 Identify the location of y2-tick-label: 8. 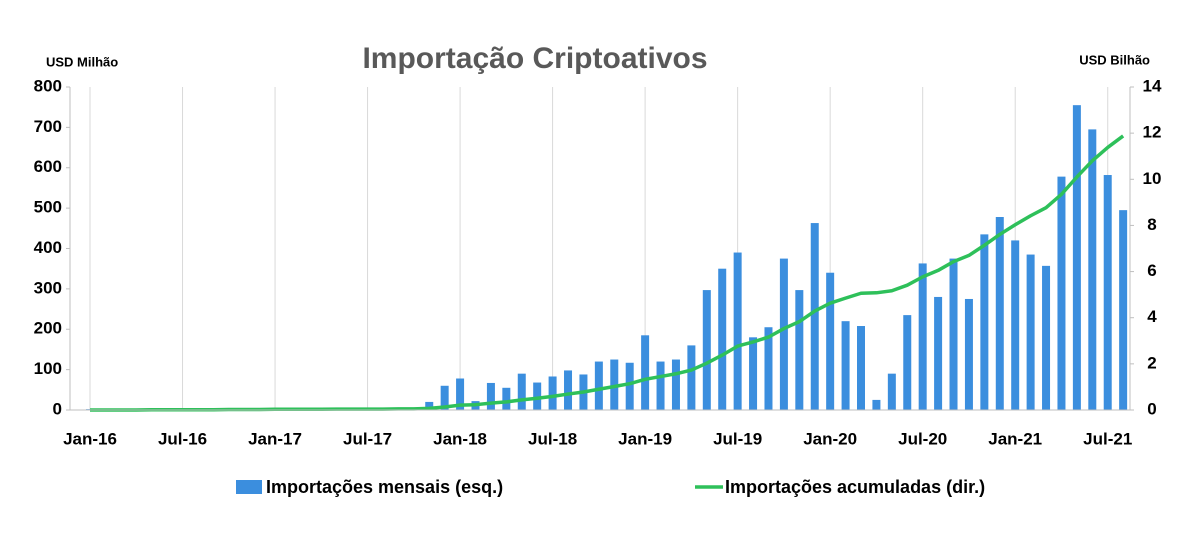
(1151, 224).